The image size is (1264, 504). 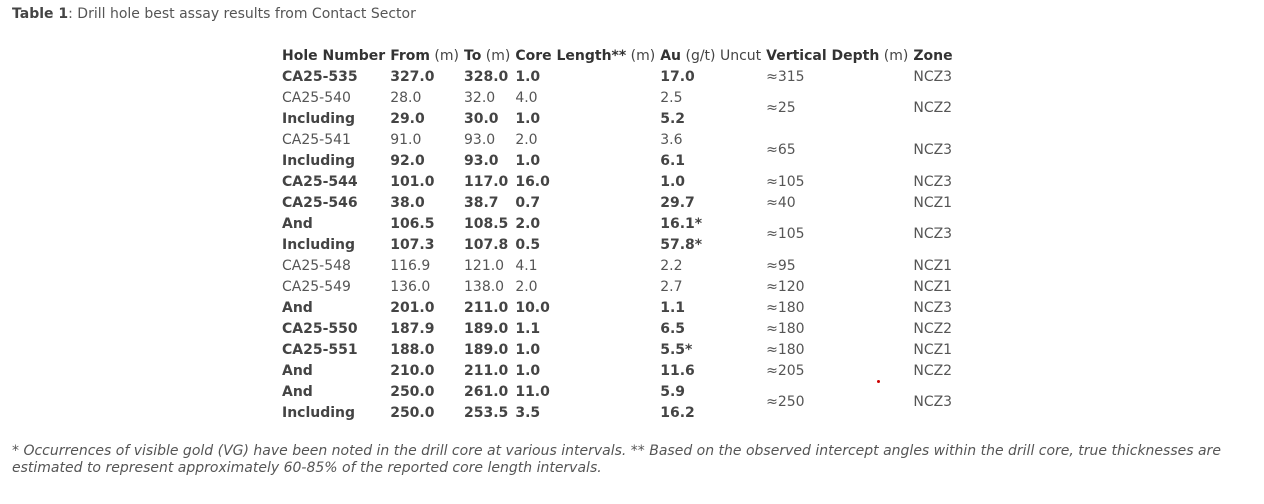 I want to click on cell-hole: CA25-546, so click(x=320, y=202).